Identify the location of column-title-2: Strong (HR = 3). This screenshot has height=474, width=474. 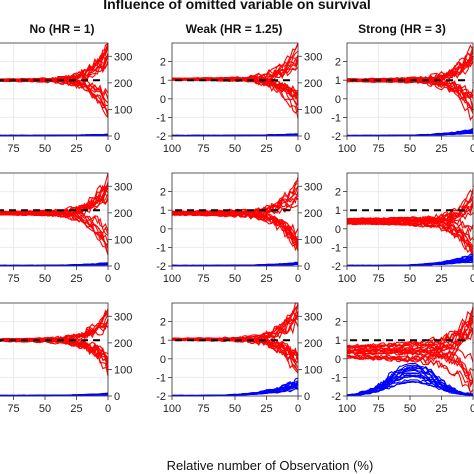
(402, 29).